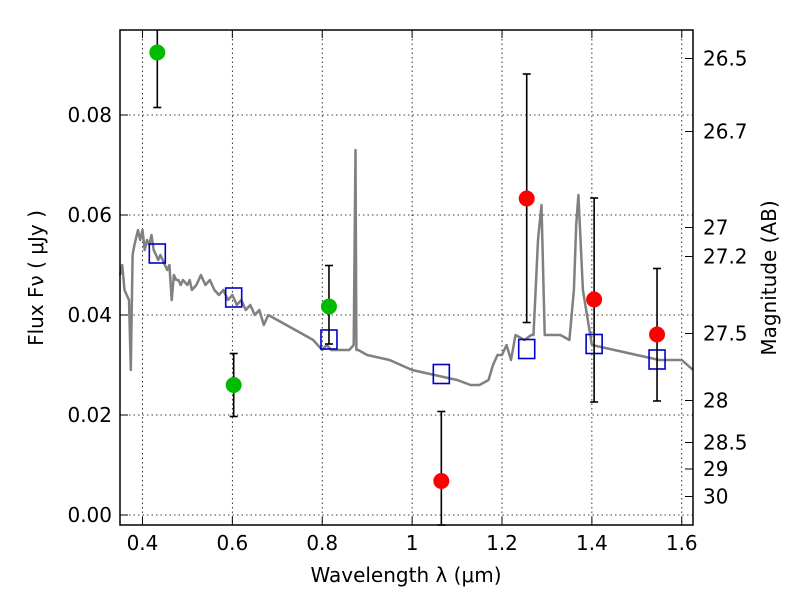 The height and width of the screenshot is (600, 800). What do you see at coordinates (682, 543) in the screenshot?
I see `x-tick-label: 1.6` at bounding box center [682, 543].